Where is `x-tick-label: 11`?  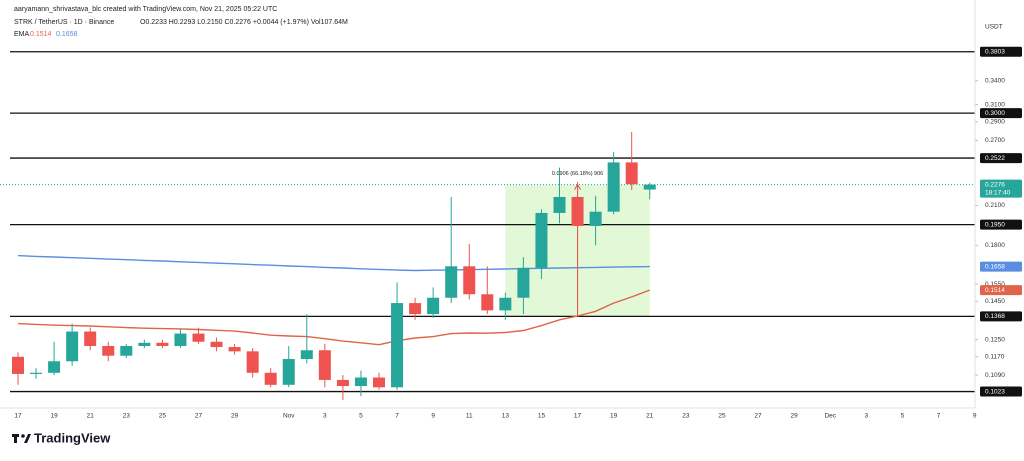 x-tick-label: 11 is located at coordinates (469, 416).